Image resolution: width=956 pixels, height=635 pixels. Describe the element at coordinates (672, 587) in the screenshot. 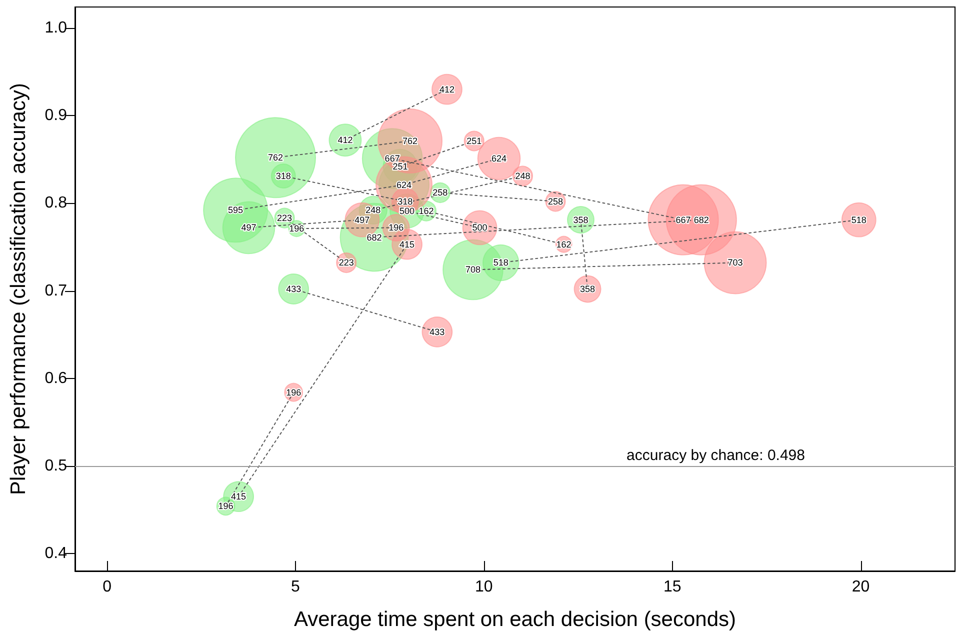

I see `x-tick-label: 15` at that location.